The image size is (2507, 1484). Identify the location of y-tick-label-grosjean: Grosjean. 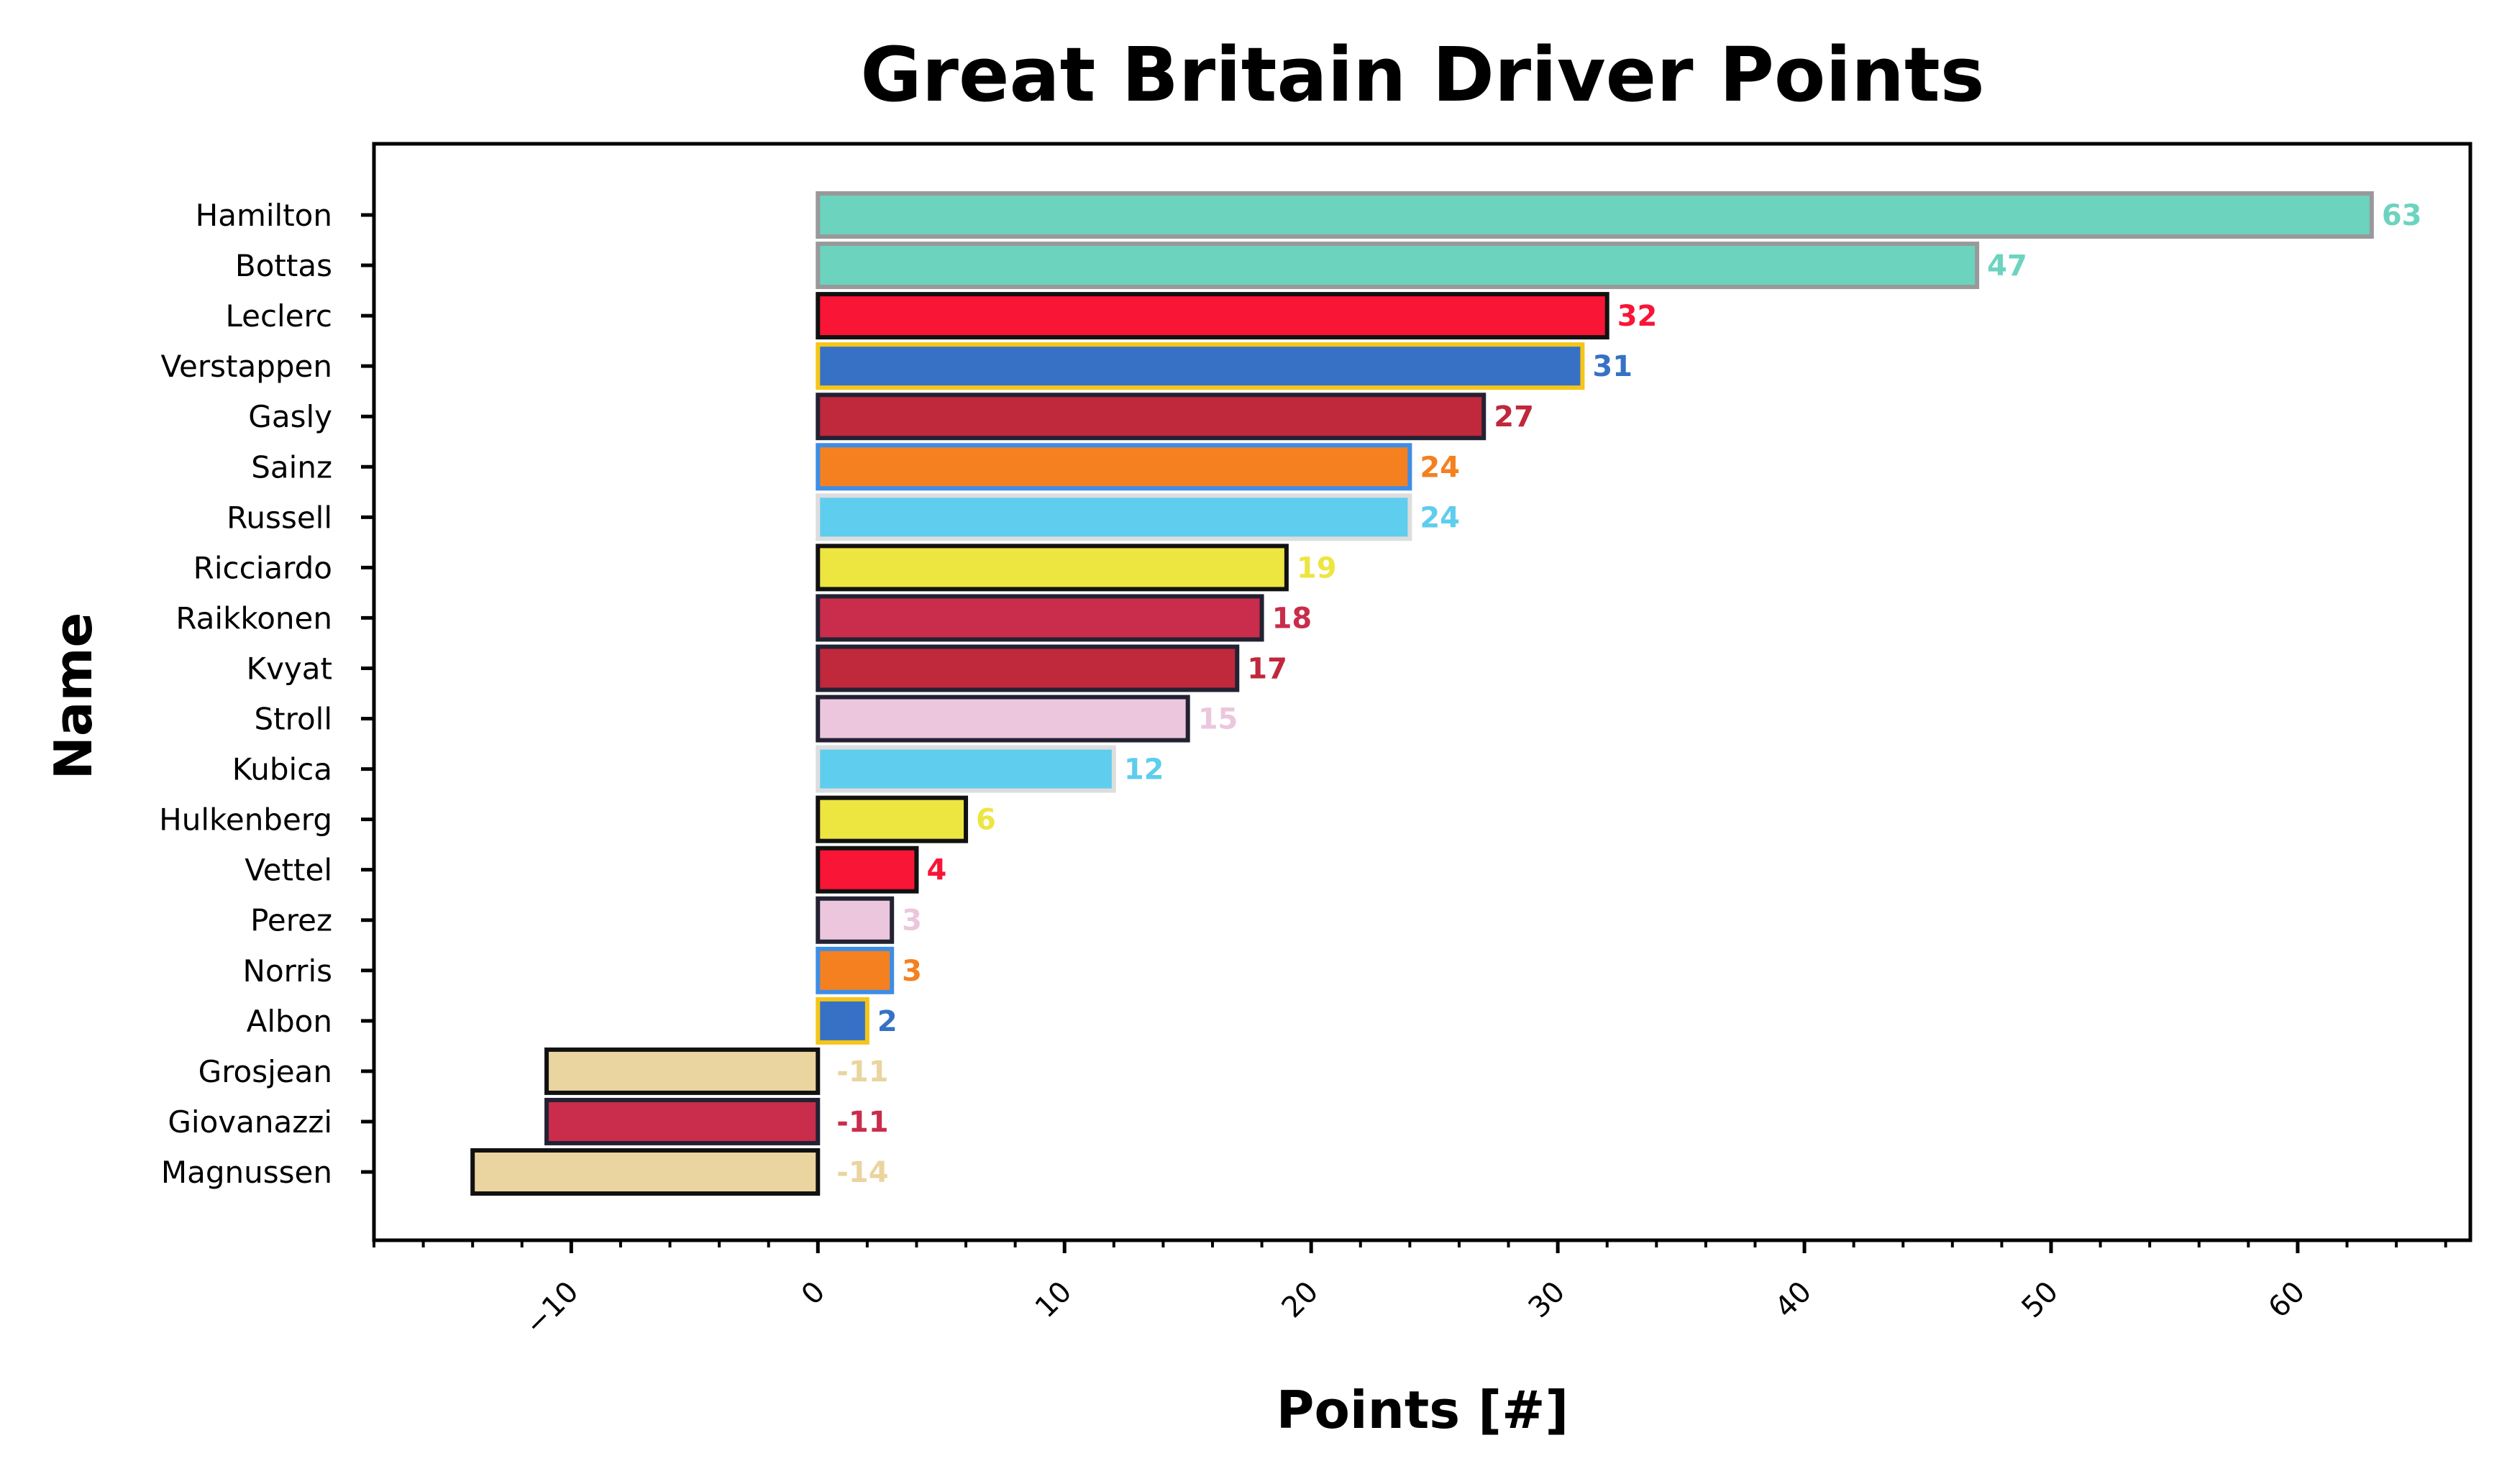
(265, 1071).